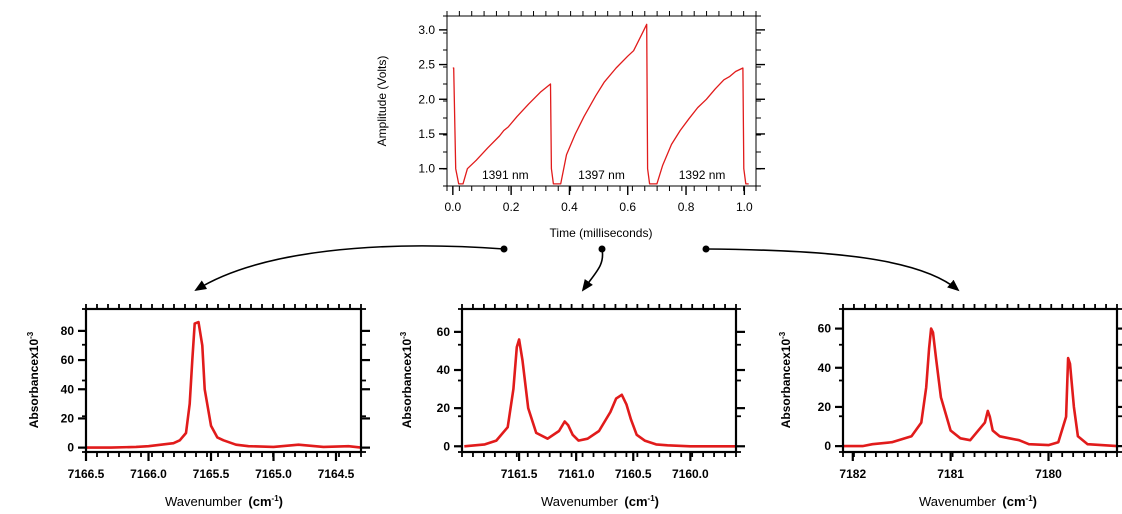 The width and height of the screenshot is (1122, 514). What do you see at coordinates (148, 474) in the screenshot?
I see `x-tick-label: 7166.0` at bounding box center [148, 474].